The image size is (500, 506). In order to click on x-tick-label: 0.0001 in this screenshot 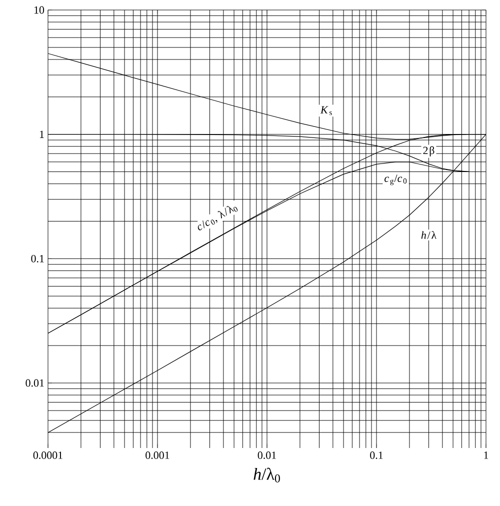, I will do `click(47, 455)`.